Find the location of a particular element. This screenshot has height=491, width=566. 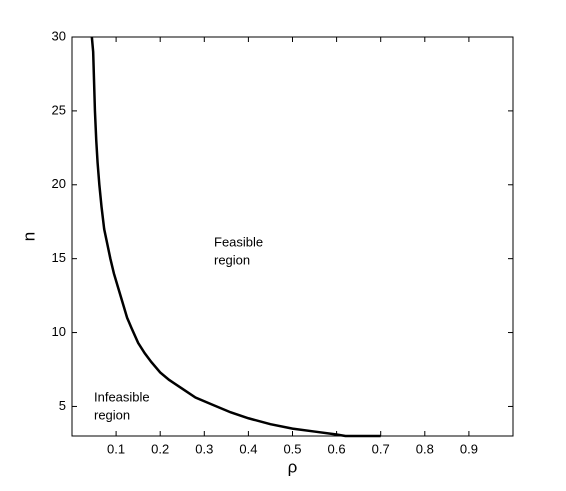

x-tick-label: 0.7 is located at coordinates (381, 448).